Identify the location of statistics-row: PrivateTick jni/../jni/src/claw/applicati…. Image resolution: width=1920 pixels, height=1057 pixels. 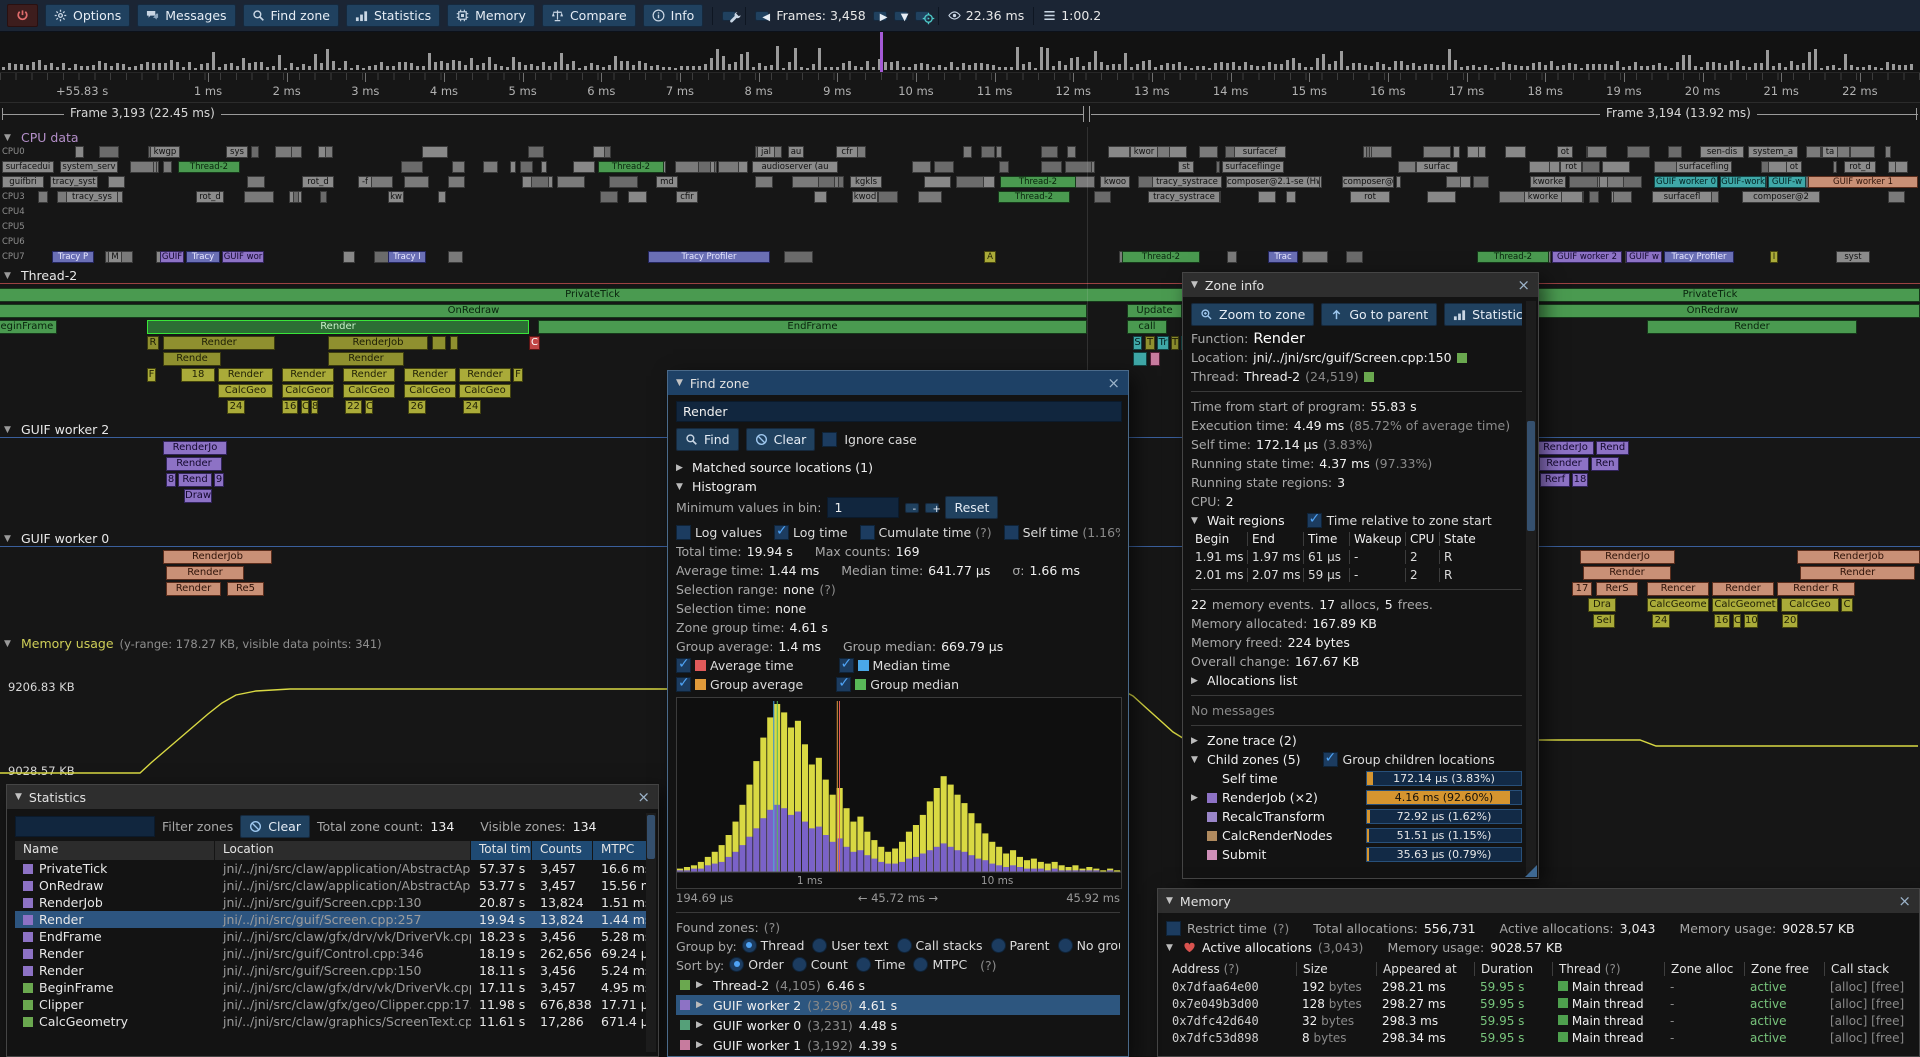
(332, 868).